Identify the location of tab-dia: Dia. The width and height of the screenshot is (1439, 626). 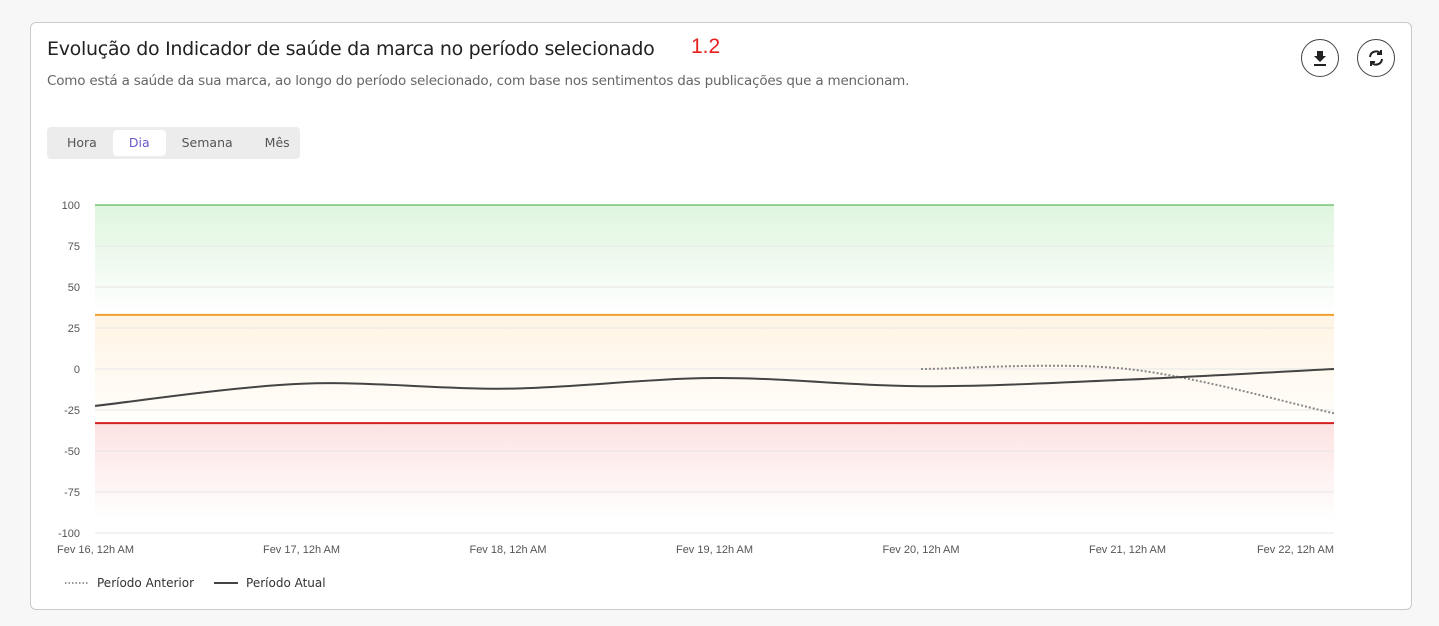
(139, 143).